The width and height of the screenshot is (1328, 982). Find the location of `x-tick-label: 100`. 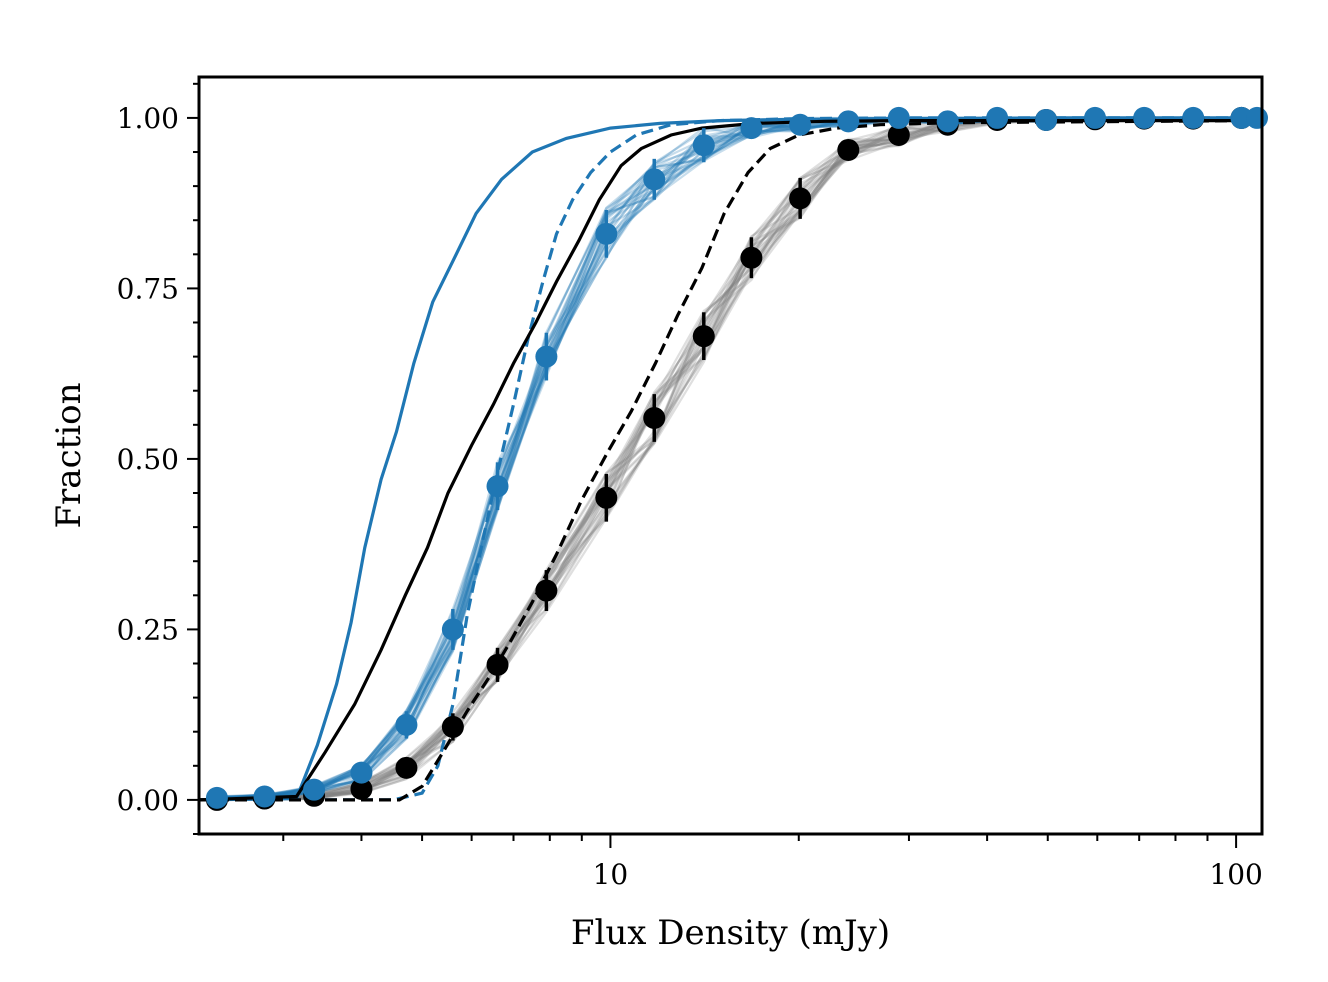

x-tick-label: 100 is located at coordinates (1235, 874).